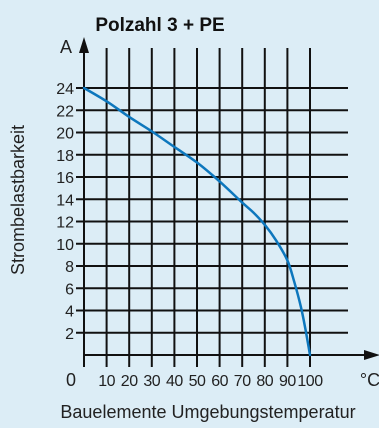 This screenshot has height=428, width=379. Describe the element at coordinates (207, 412) in the screenshot. I see `x-axis-label: Bauelemente Umgebungstemperatur` at that location.